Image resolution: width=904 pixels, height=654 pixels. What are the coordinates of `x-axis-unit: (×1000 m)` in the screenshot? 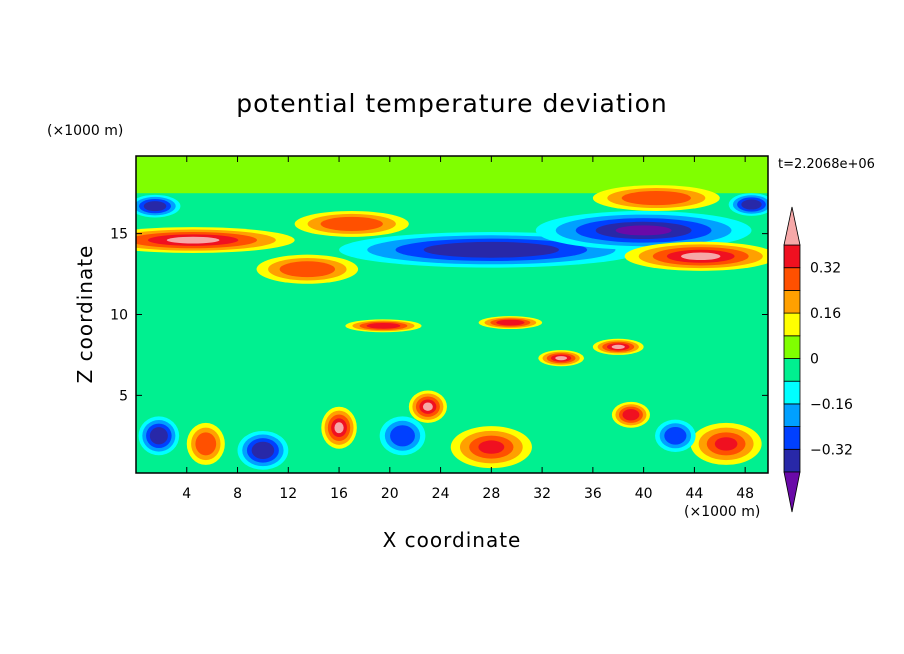 It's located at (722, 512).